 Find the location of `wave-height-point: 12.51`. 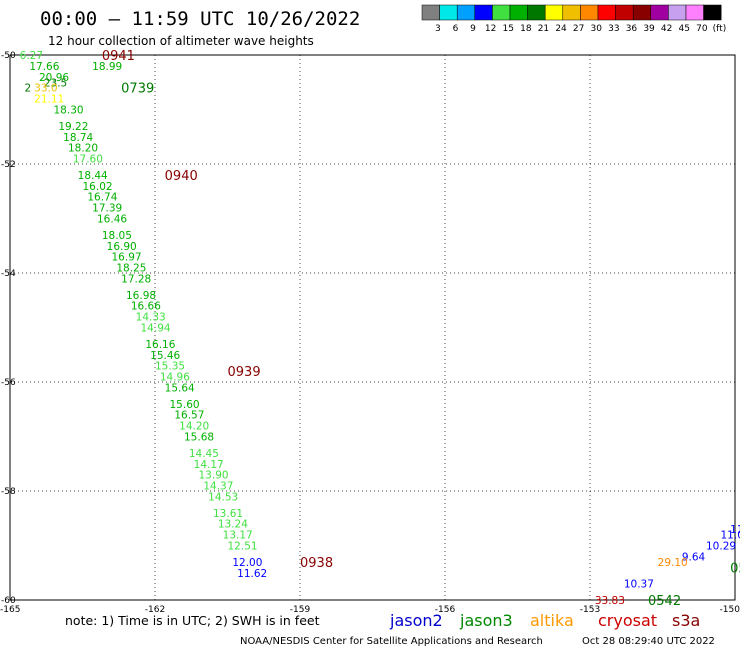

wave-height-point: 12.51 is located at coordinates (243, 547).